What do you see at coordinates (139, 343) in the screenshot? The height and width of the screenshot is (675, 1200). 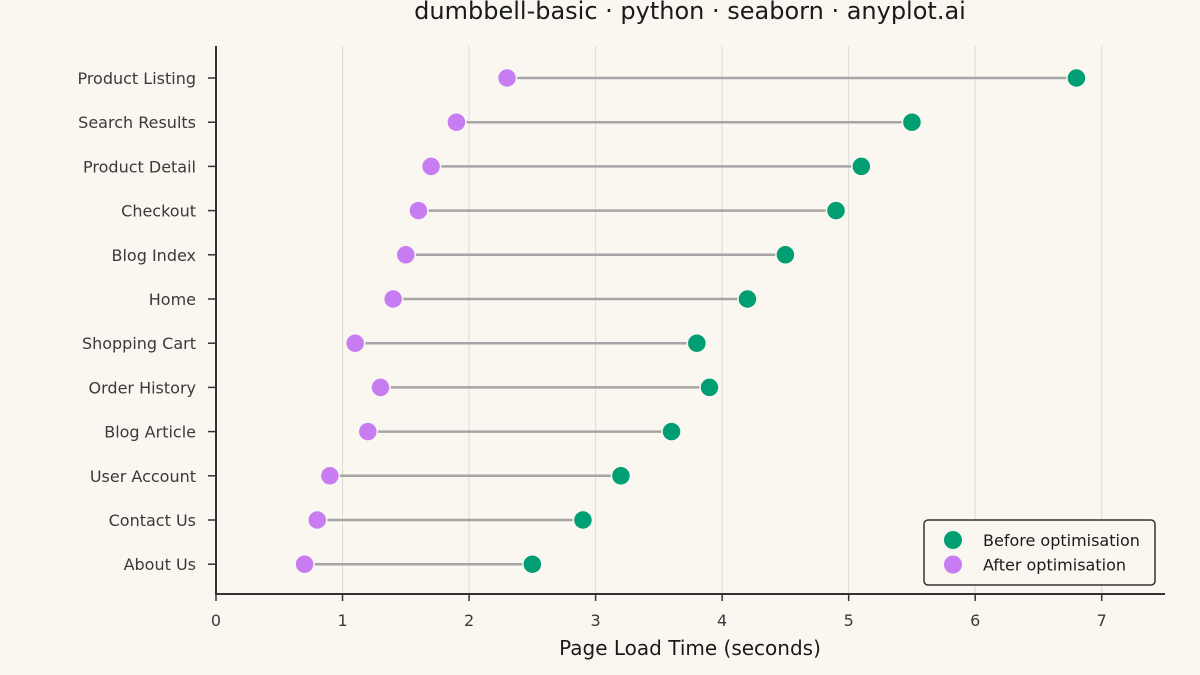 I see `y-tick-label: Shopping Cart` at bounding box center [139, 343].